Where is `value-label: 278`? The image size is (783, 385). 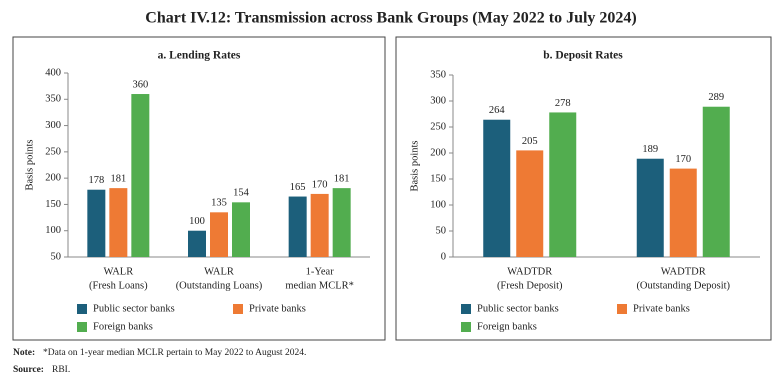 value-label: 278 is located at coordinates (563, 103).